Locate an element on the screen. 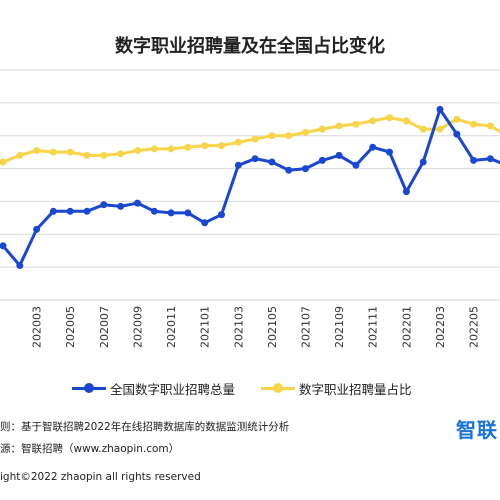 Image resolution: width=500 pixels, height=500 pixels. x-tick-label: 202203 is located at coordinates (440, 327).